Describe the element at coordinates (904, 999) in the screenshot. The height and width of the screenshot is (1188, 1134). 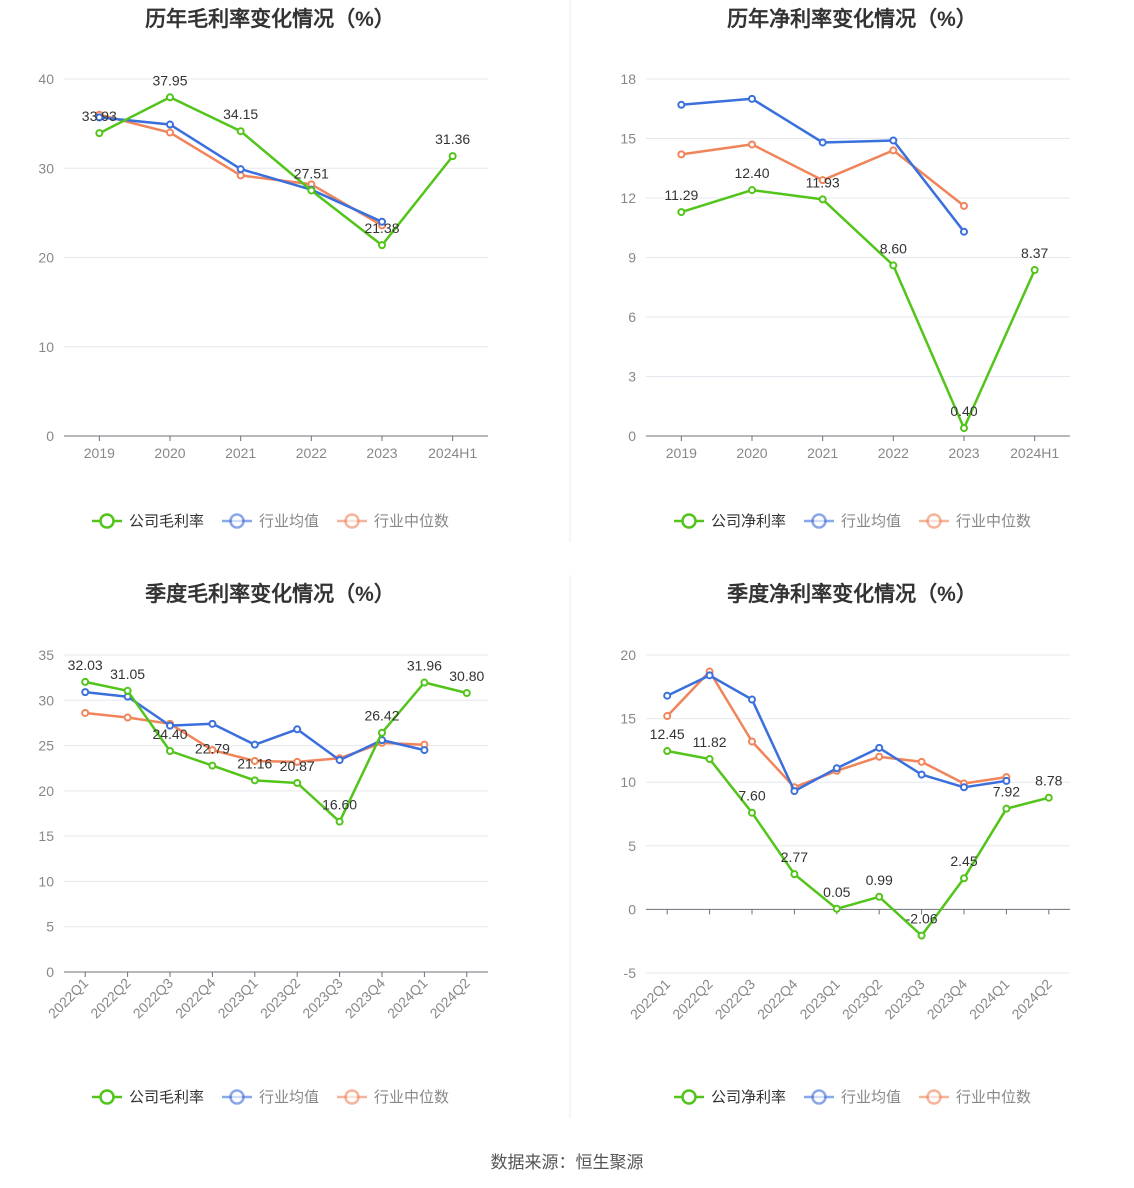
I see `x-tick-label: 2023Q3` at that location.